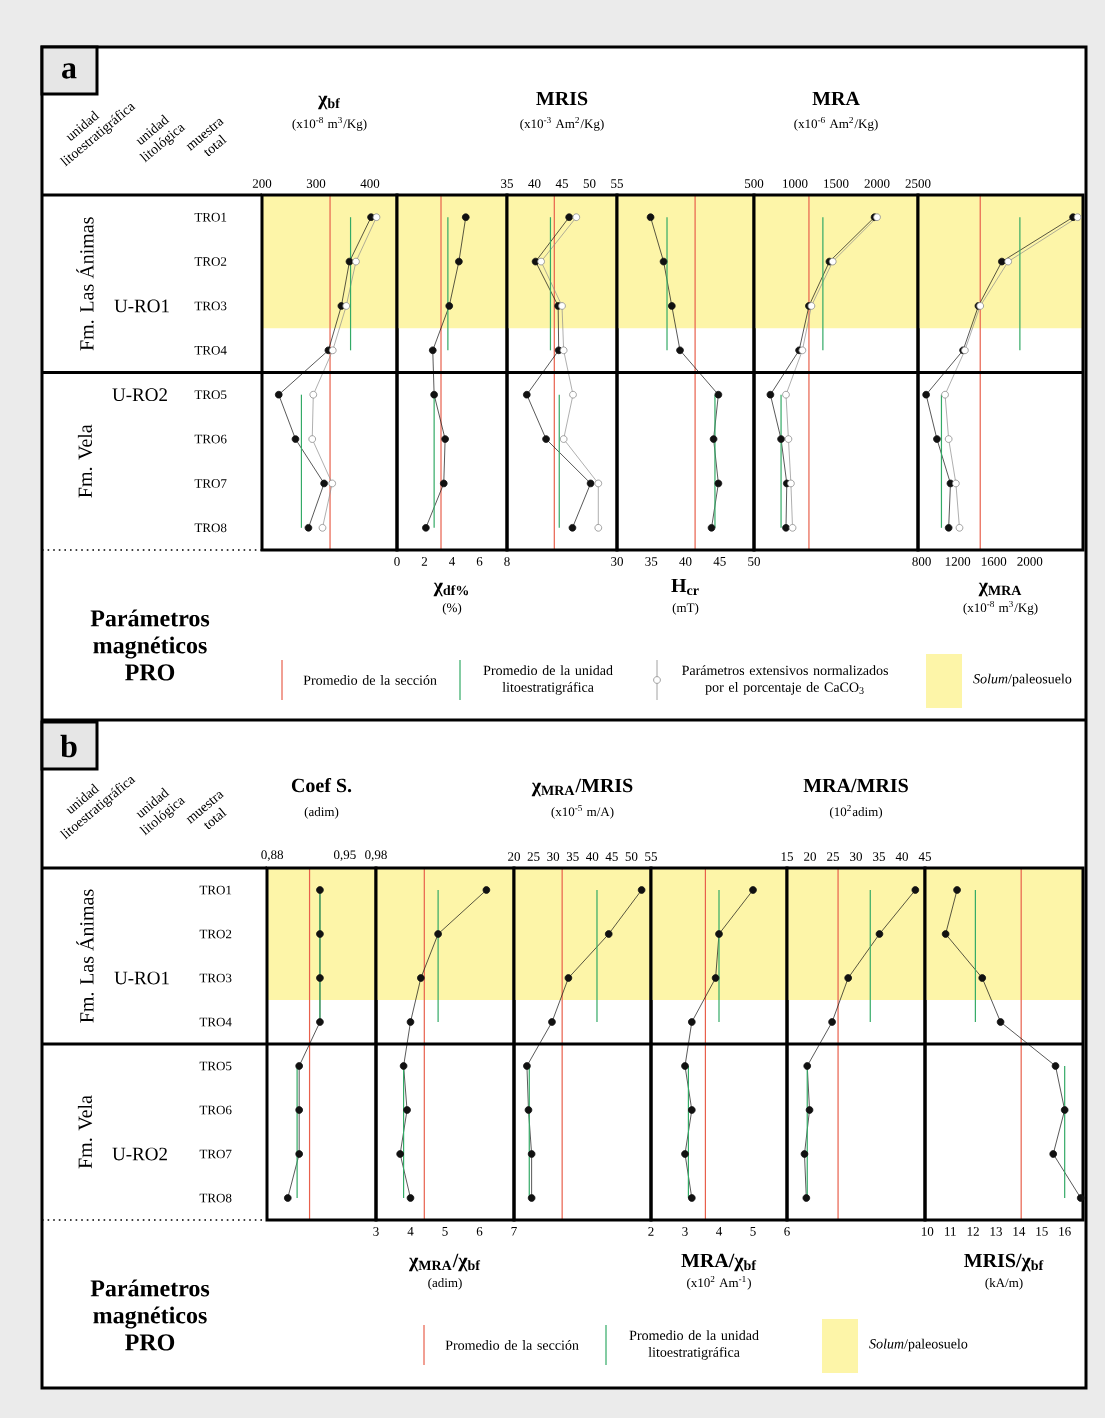 Image resolution: width=1105 pixels, height=1418 pixels. Describe the element at coordinates (68, 746) in the screenshot. I see `text: b` at that location.